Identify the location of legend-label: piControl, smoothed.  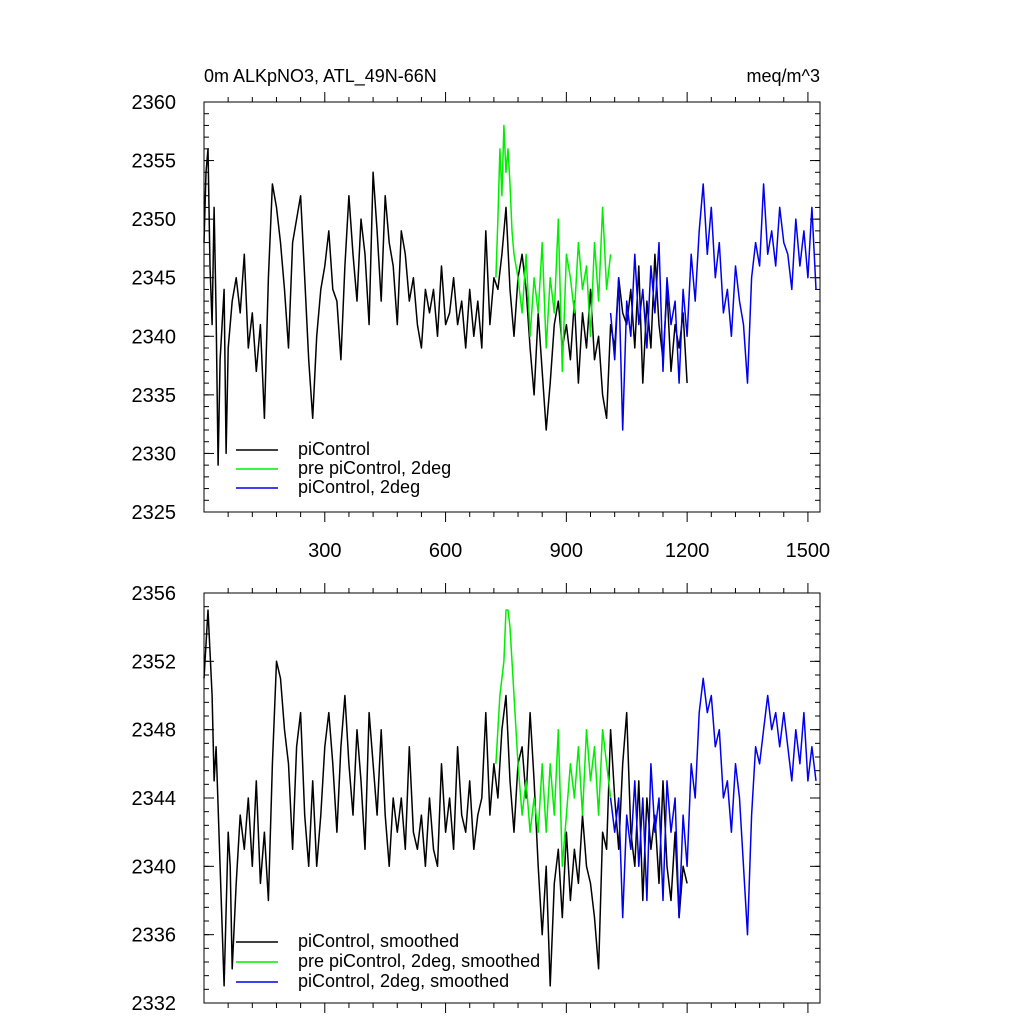
(378, 941).